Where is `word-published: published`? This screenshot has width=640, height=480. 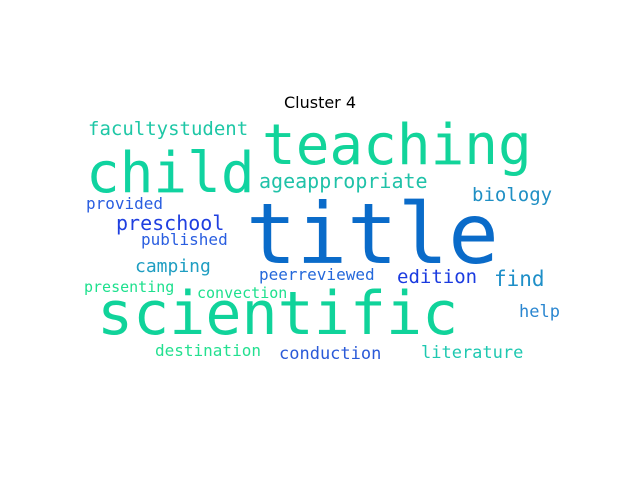
word-published: published is located at coordinates (184, 239).